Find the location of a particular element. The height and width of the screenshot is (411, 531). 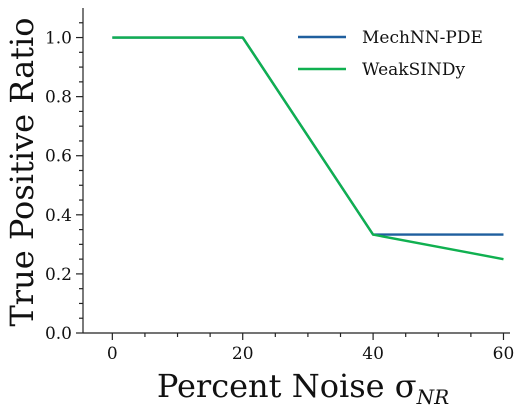

x-axis-title-main: Percent Noise σ is located at coordinates (287, 386).